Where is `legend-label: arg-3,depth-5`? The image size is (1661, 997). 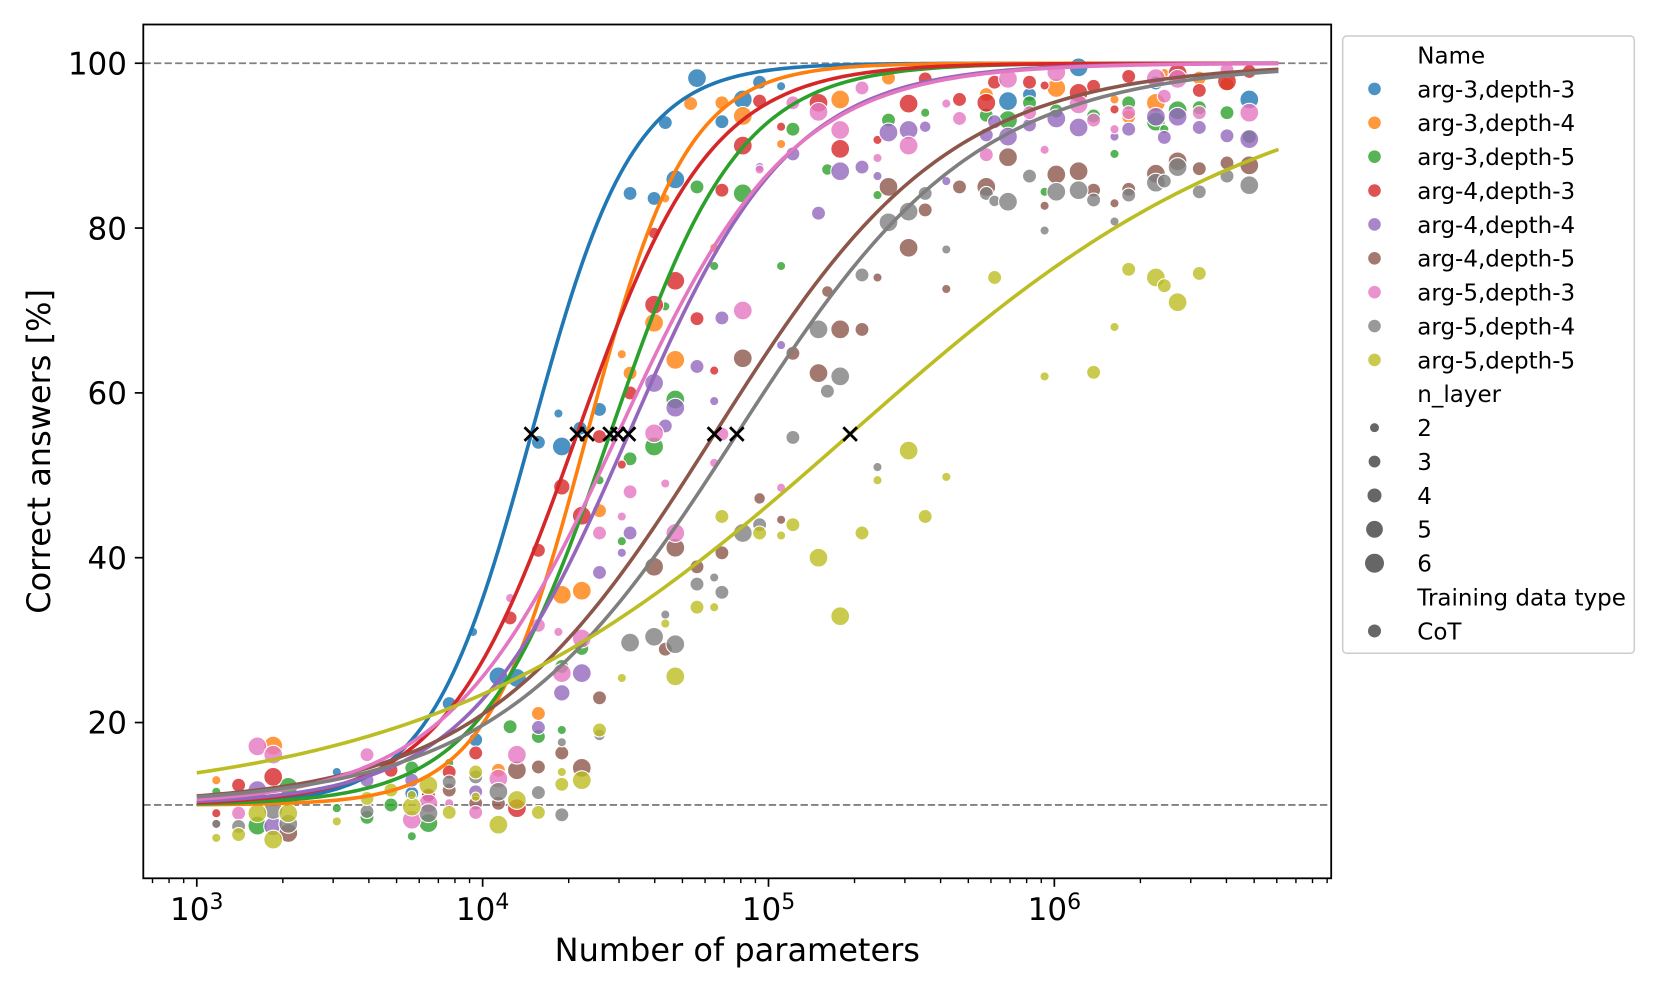
legend-label: arg-3,depth-5 is located at coordinates (1496, 158).